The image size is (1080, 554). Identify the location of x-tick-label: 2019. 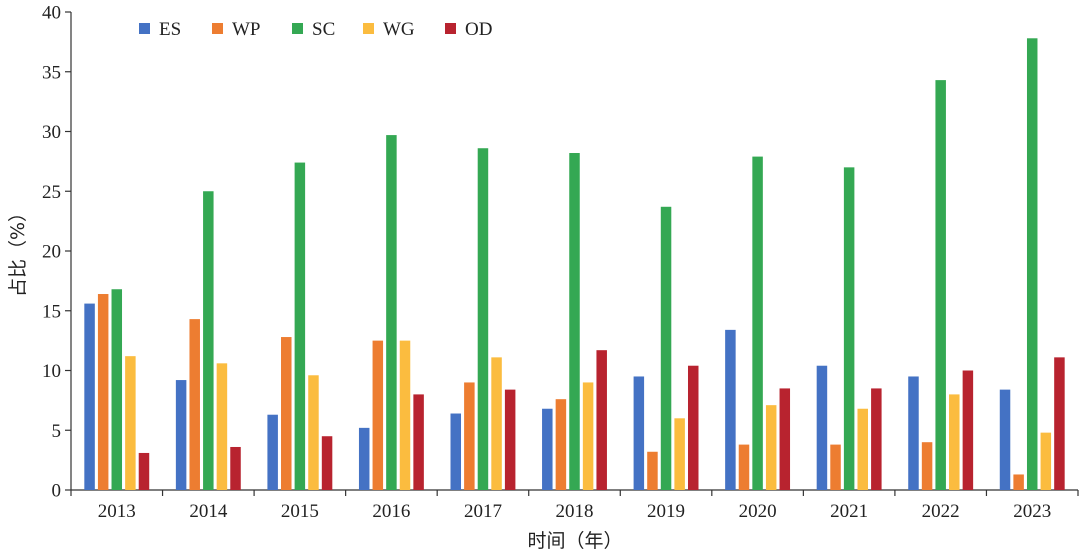
(666, 511).